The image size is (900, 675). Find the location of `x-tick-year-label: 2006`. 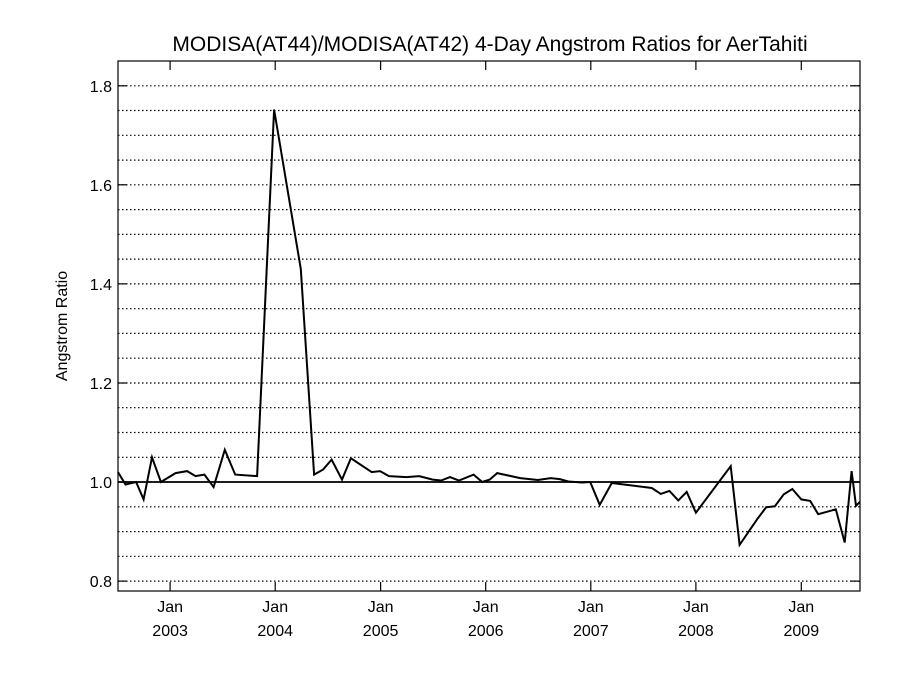

x-tick-year-label: 2006 is located at coordinates (486, 631).